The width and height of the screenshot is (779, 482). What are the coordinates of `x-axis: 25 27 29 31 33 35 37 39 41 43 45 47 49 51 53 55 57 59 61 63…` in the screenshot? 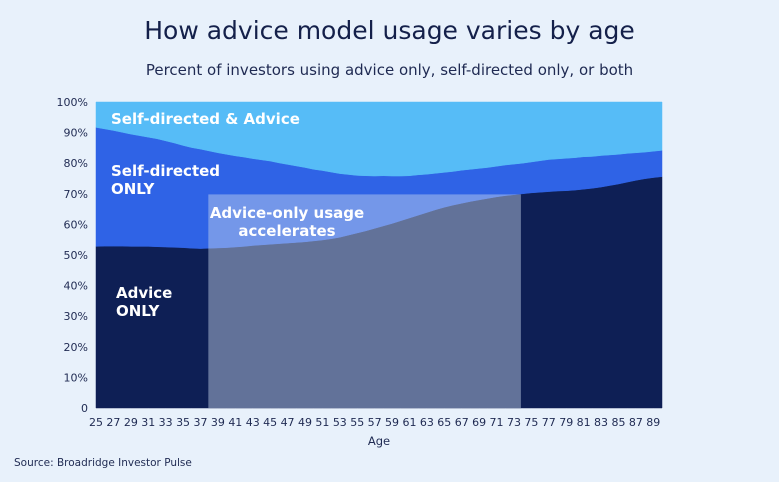 It's located at (374, 432).